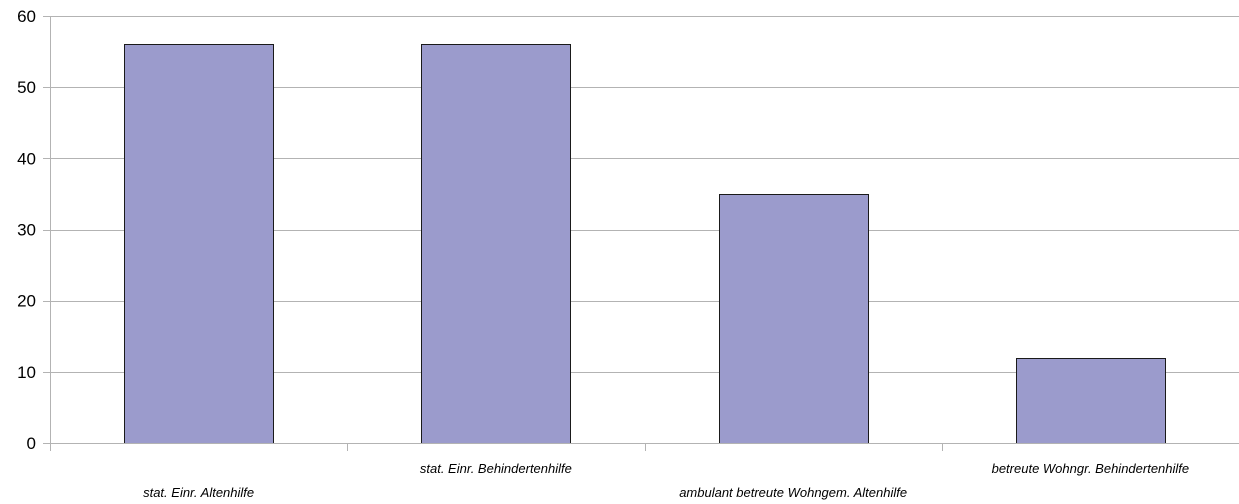 This screenshot has width=1239, height=504. I want to click on xtick-label-4: betreute Wohngr. Behindertenhilfe, so click(1091, 468).